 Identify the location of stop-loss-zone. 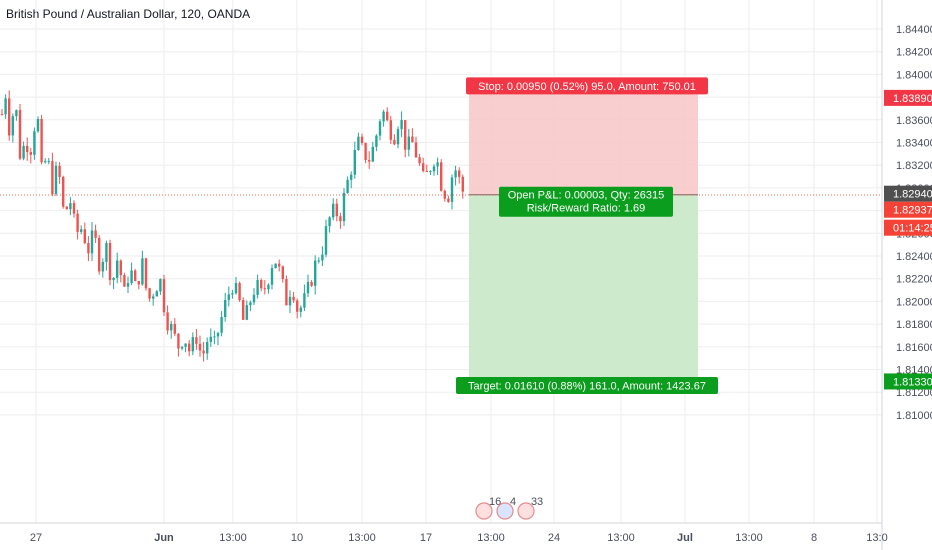
(583, 140).